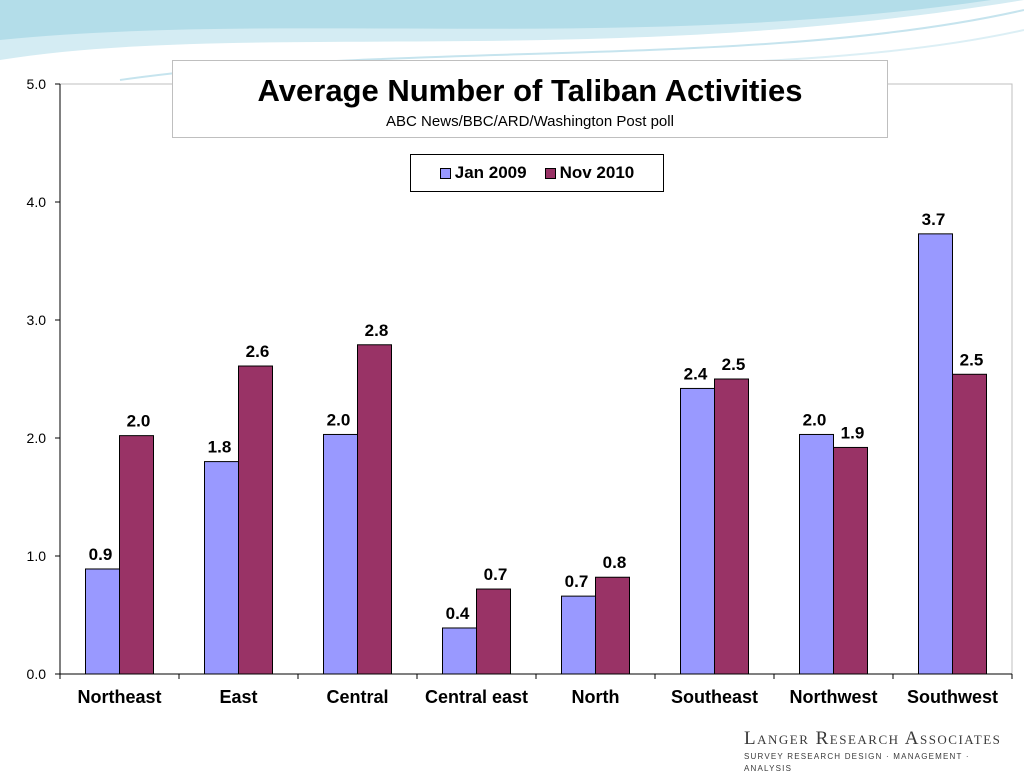 The width and height of the screenshot is (1024, 775). What do you see at coordinates (119, 697) in the screenshot?
I see `x-category-label-northeast: Northeast` at bounding box center [119, 697].